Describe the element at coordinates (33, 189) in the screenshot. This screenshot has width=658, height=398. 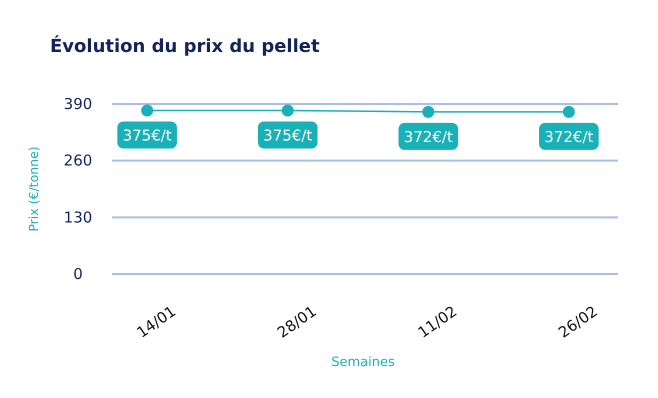
I see `y-axis-title: Prix (€/tonne)` at that location.